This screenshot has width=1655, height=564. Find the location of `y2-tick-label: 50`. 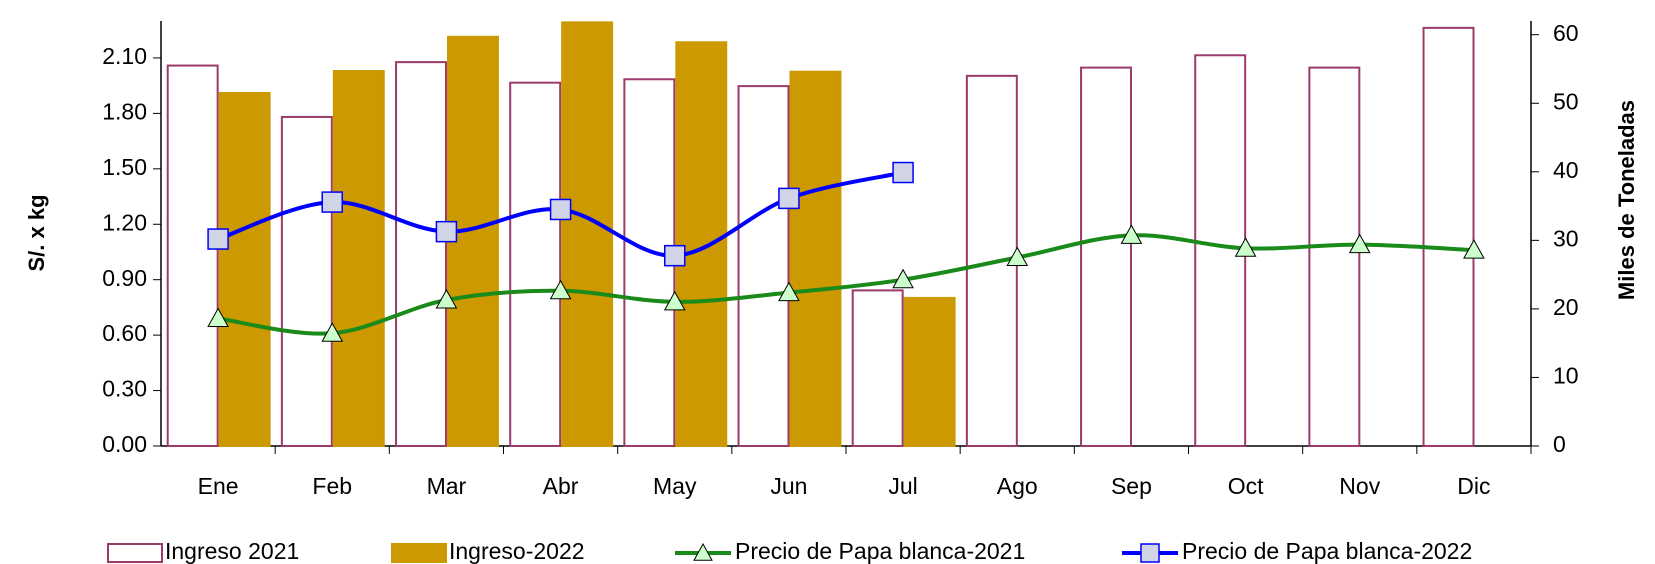

y2-tick-label: 50 is located at coordinates (1566, 101).